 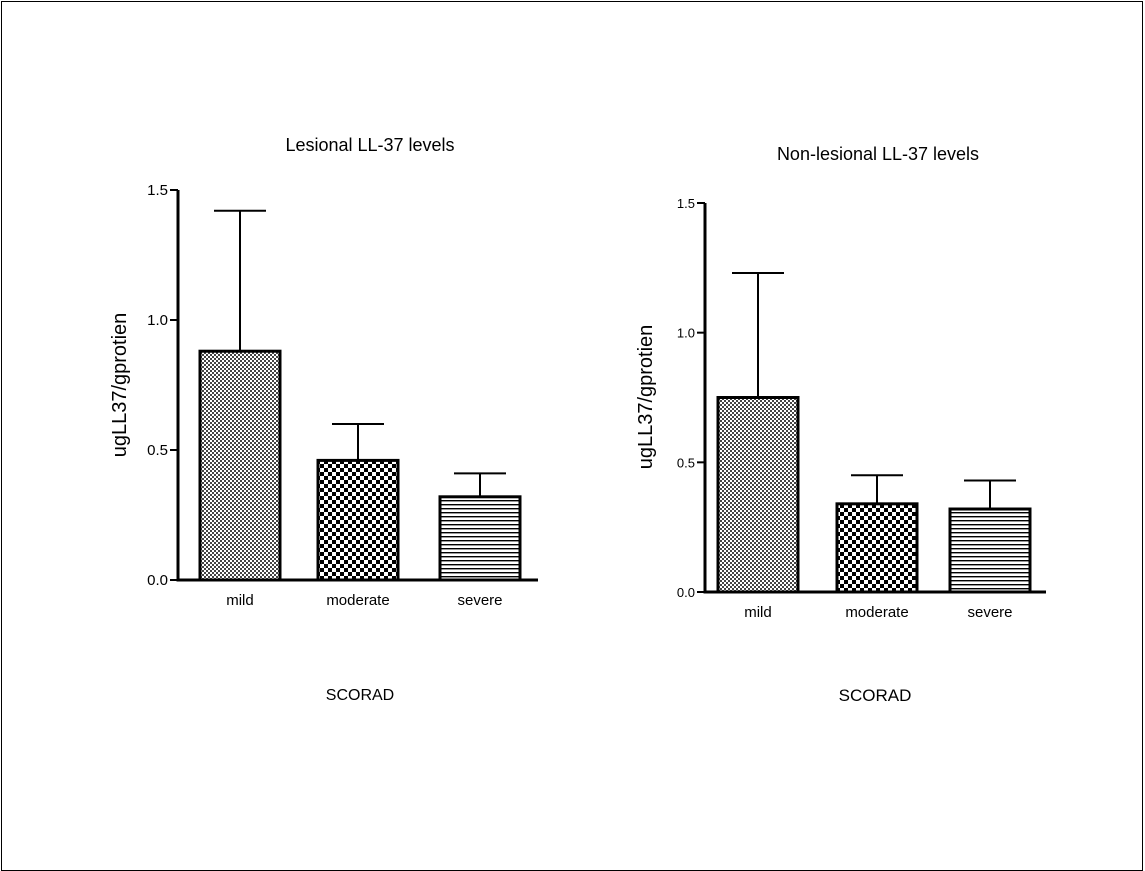 I want to click on chart-title: Non-lesional LL-37 levels, so click(x=878, y=154).